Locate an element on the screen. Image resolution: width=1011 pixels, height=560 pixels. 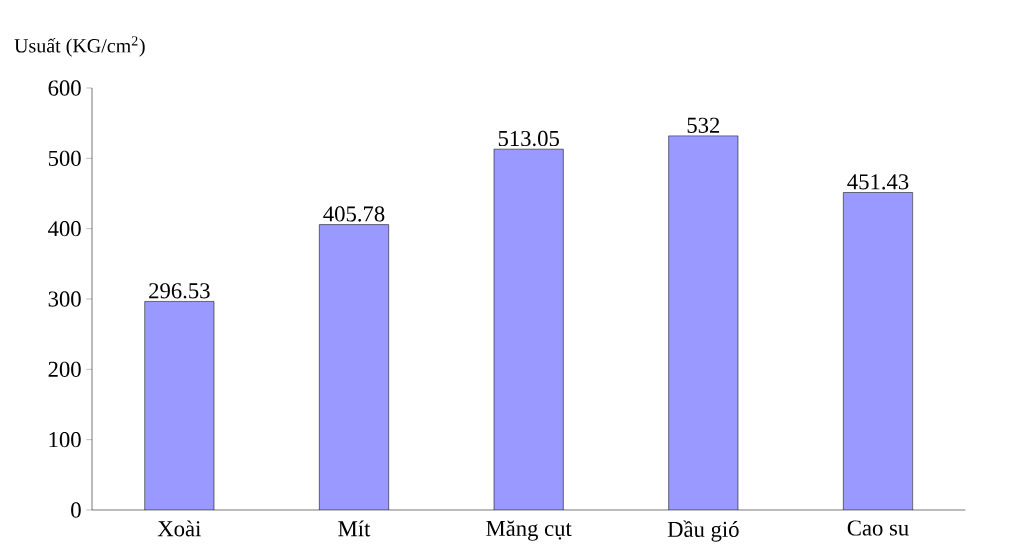
y-tick-label: 400 is located at coordinates (64, 229).